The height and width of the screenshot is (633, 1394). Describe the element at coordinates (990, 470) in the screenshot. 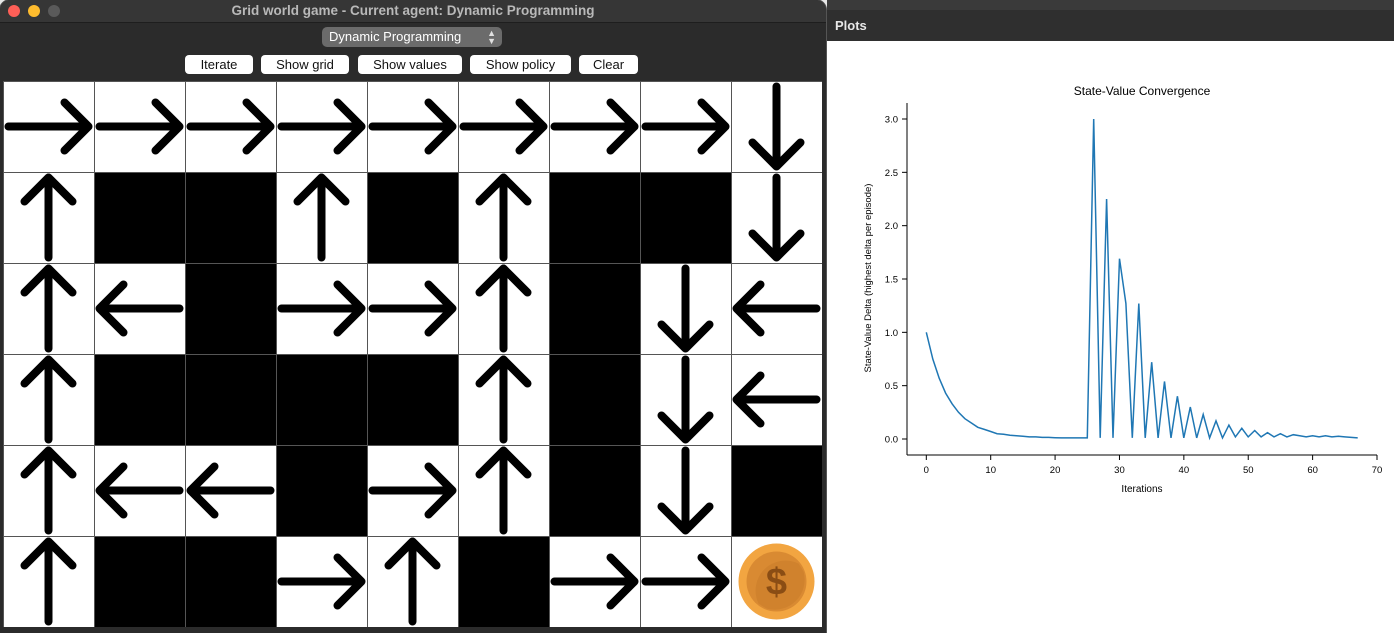

I see `x-tick-label: 10` at that location.